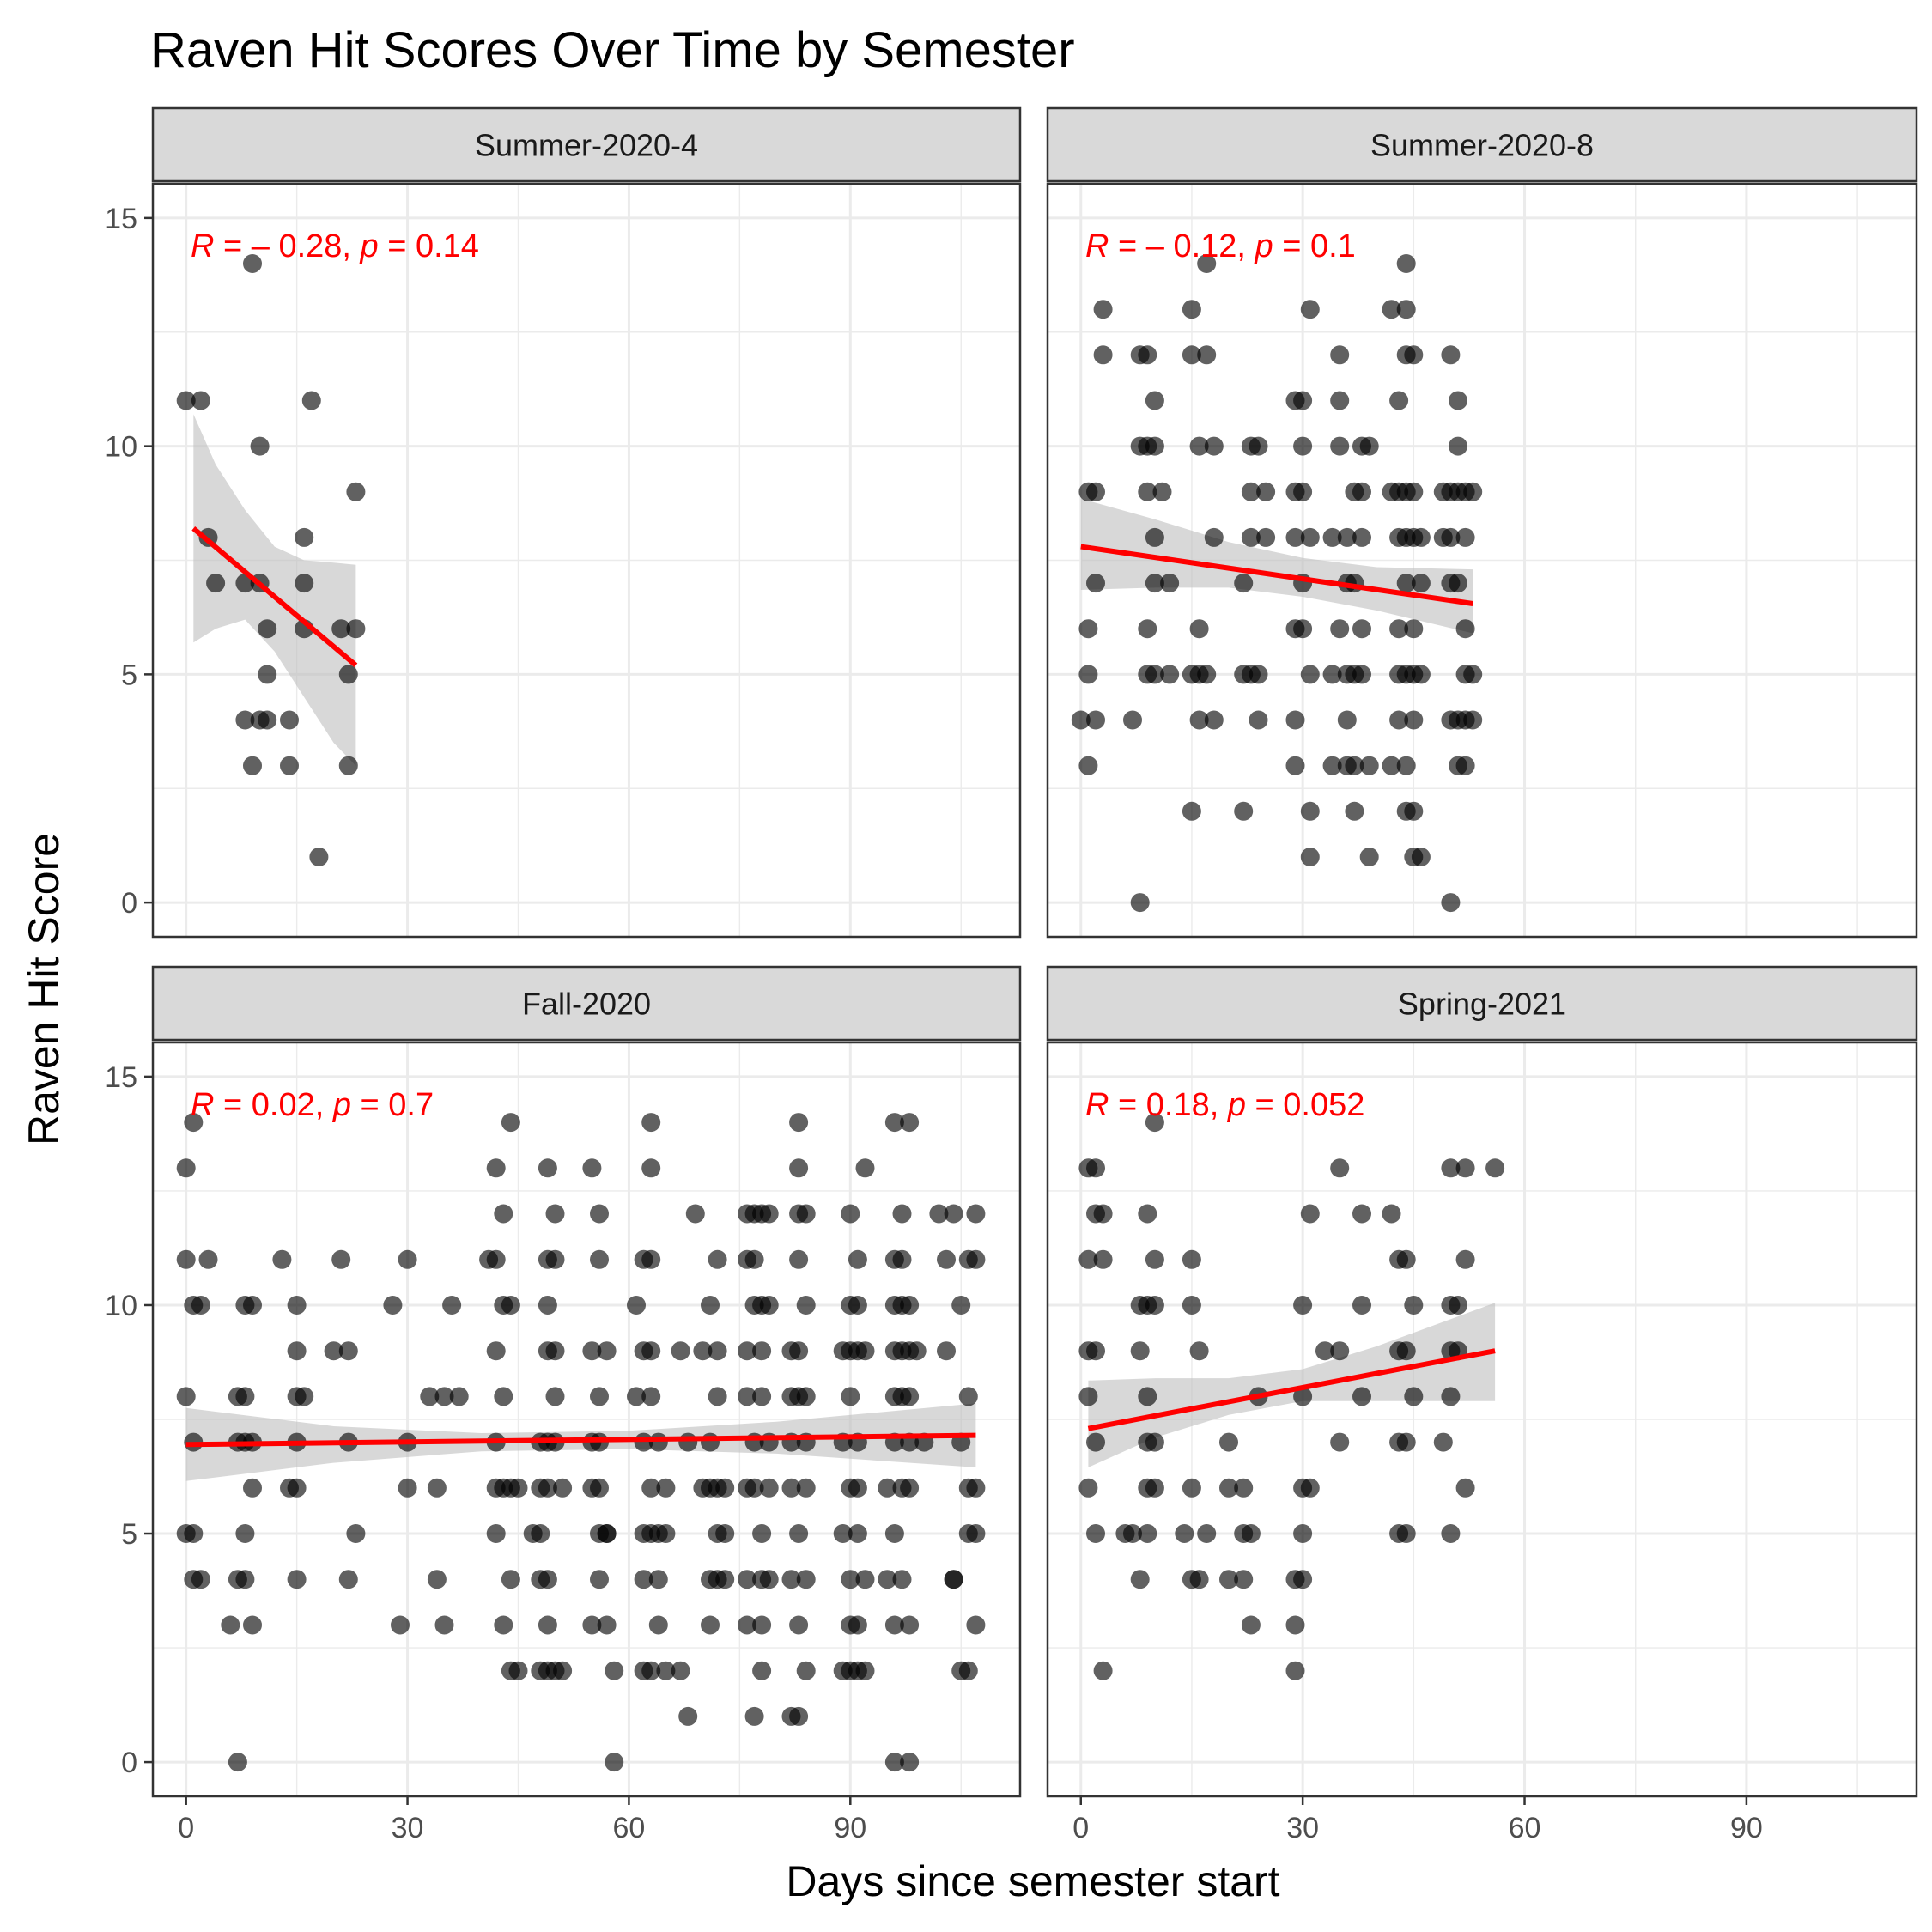 The height and width of the screenshot is (1932, 1932). I want to click on panel-strip-label: Fall-2020, so click(587, 1005).